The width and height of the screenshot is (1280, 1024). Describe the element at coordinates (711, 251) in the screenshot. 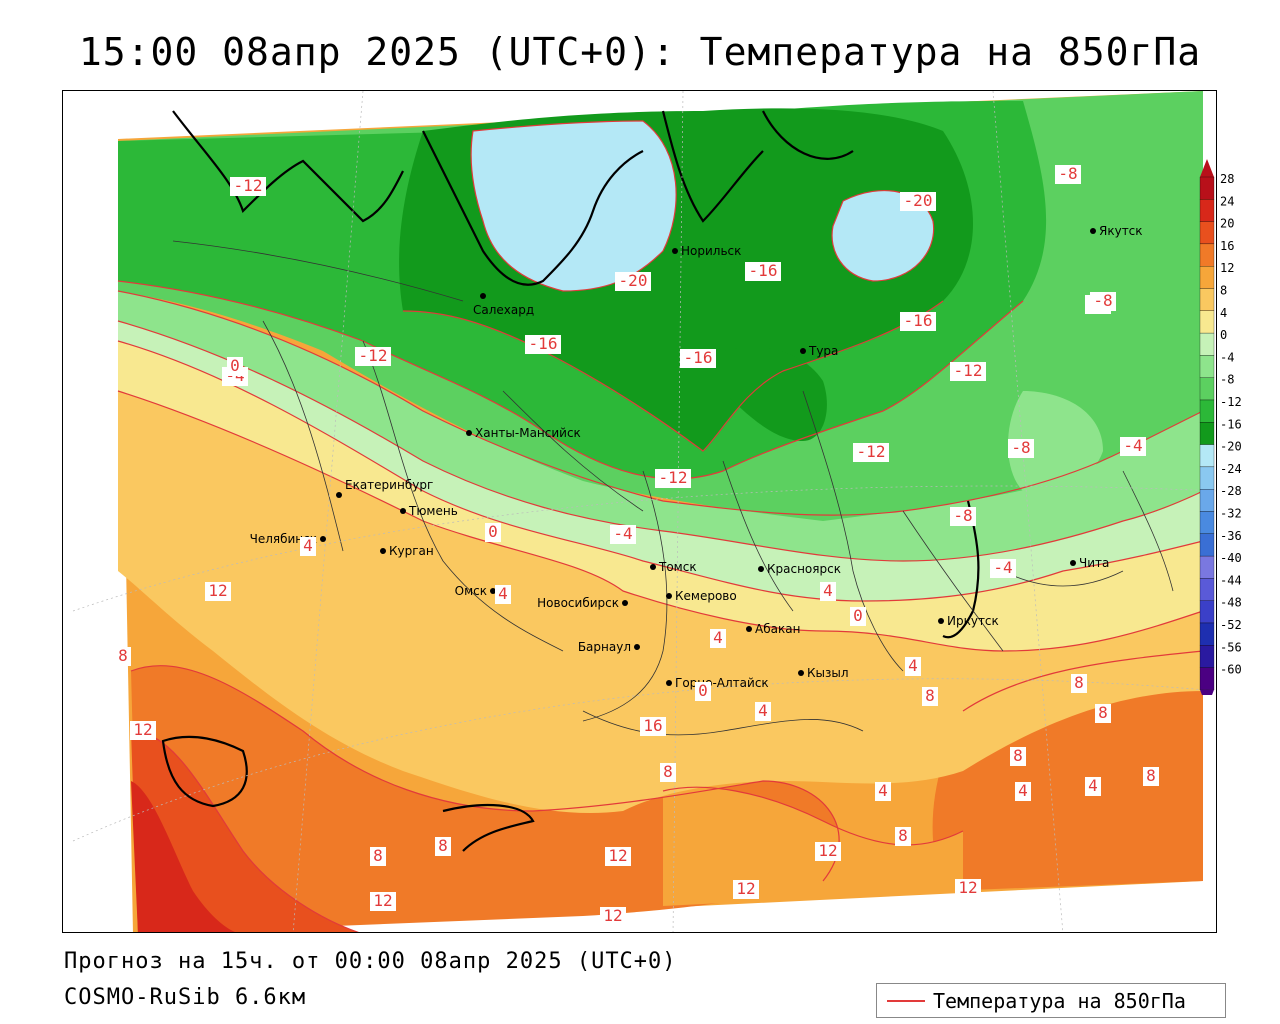

I see `city-label: Норильск` at that location.